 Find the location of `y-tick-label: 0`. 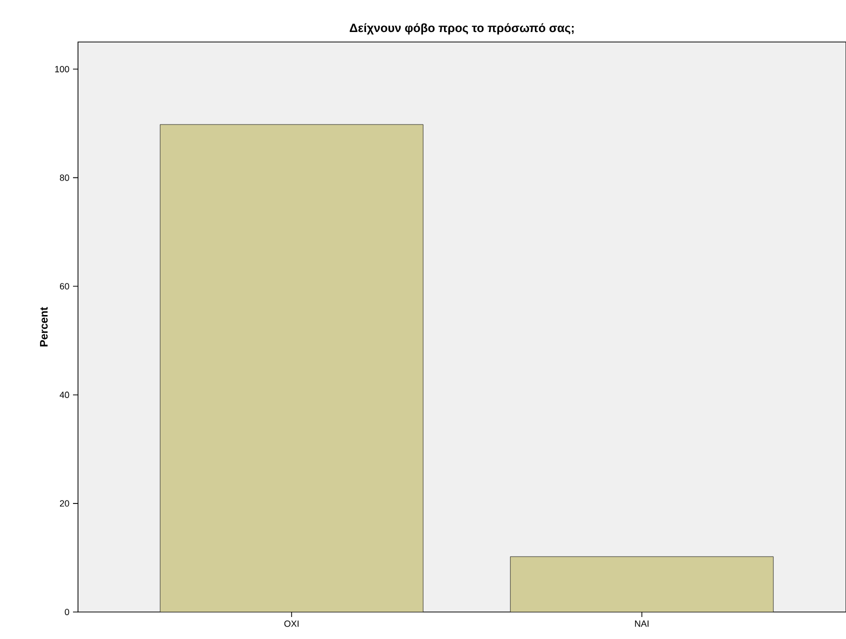

y-tick-label: 0 is located at coordinates (67, 612).